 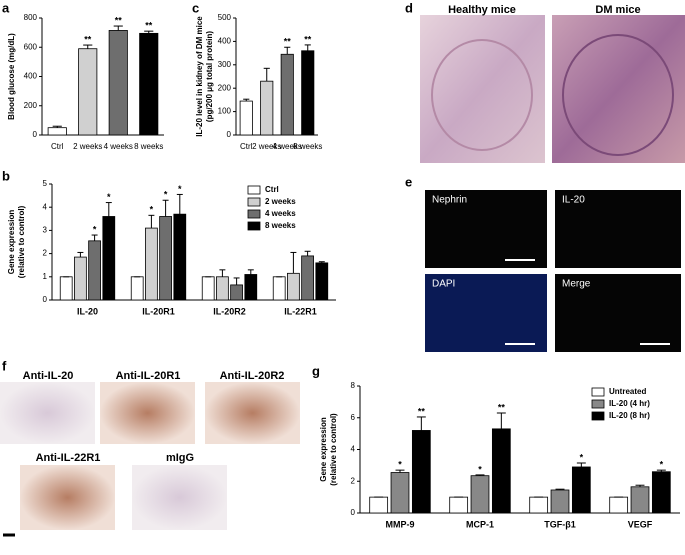 I want to click on panel-label: f, so click(x=4, y=365).